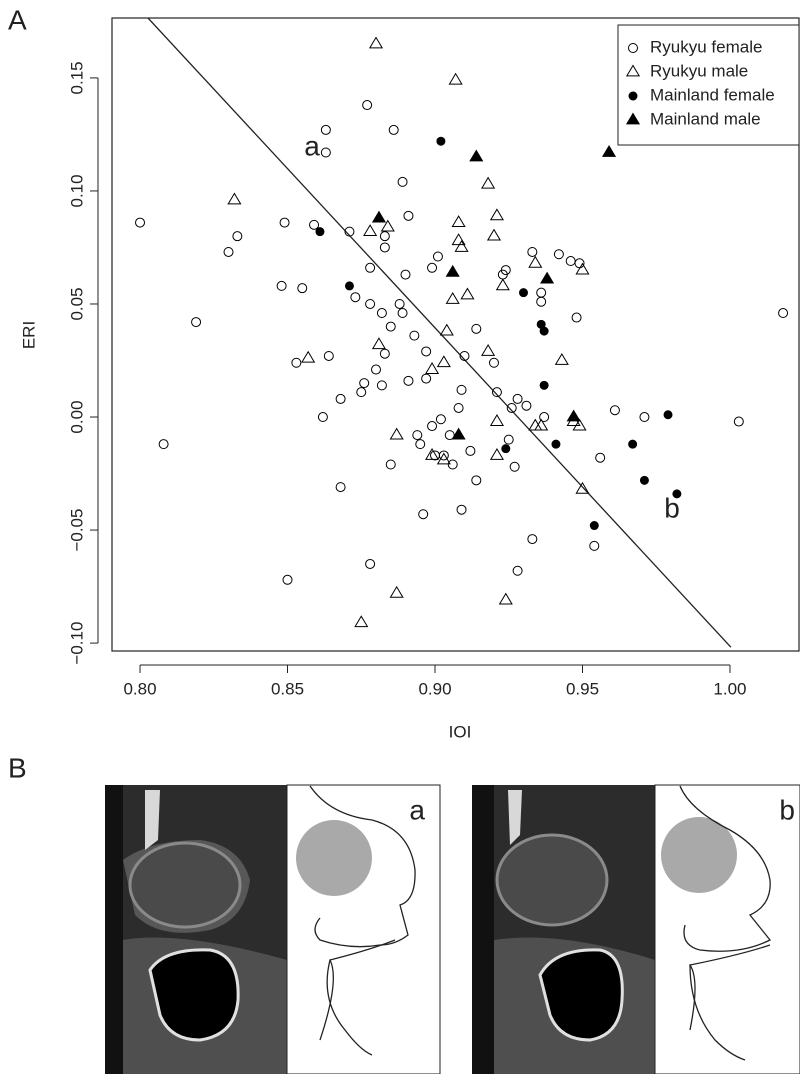 This screenshot has height=1074, width=800. I want to click on x-tick-label: 0.85, so click(287, 688).